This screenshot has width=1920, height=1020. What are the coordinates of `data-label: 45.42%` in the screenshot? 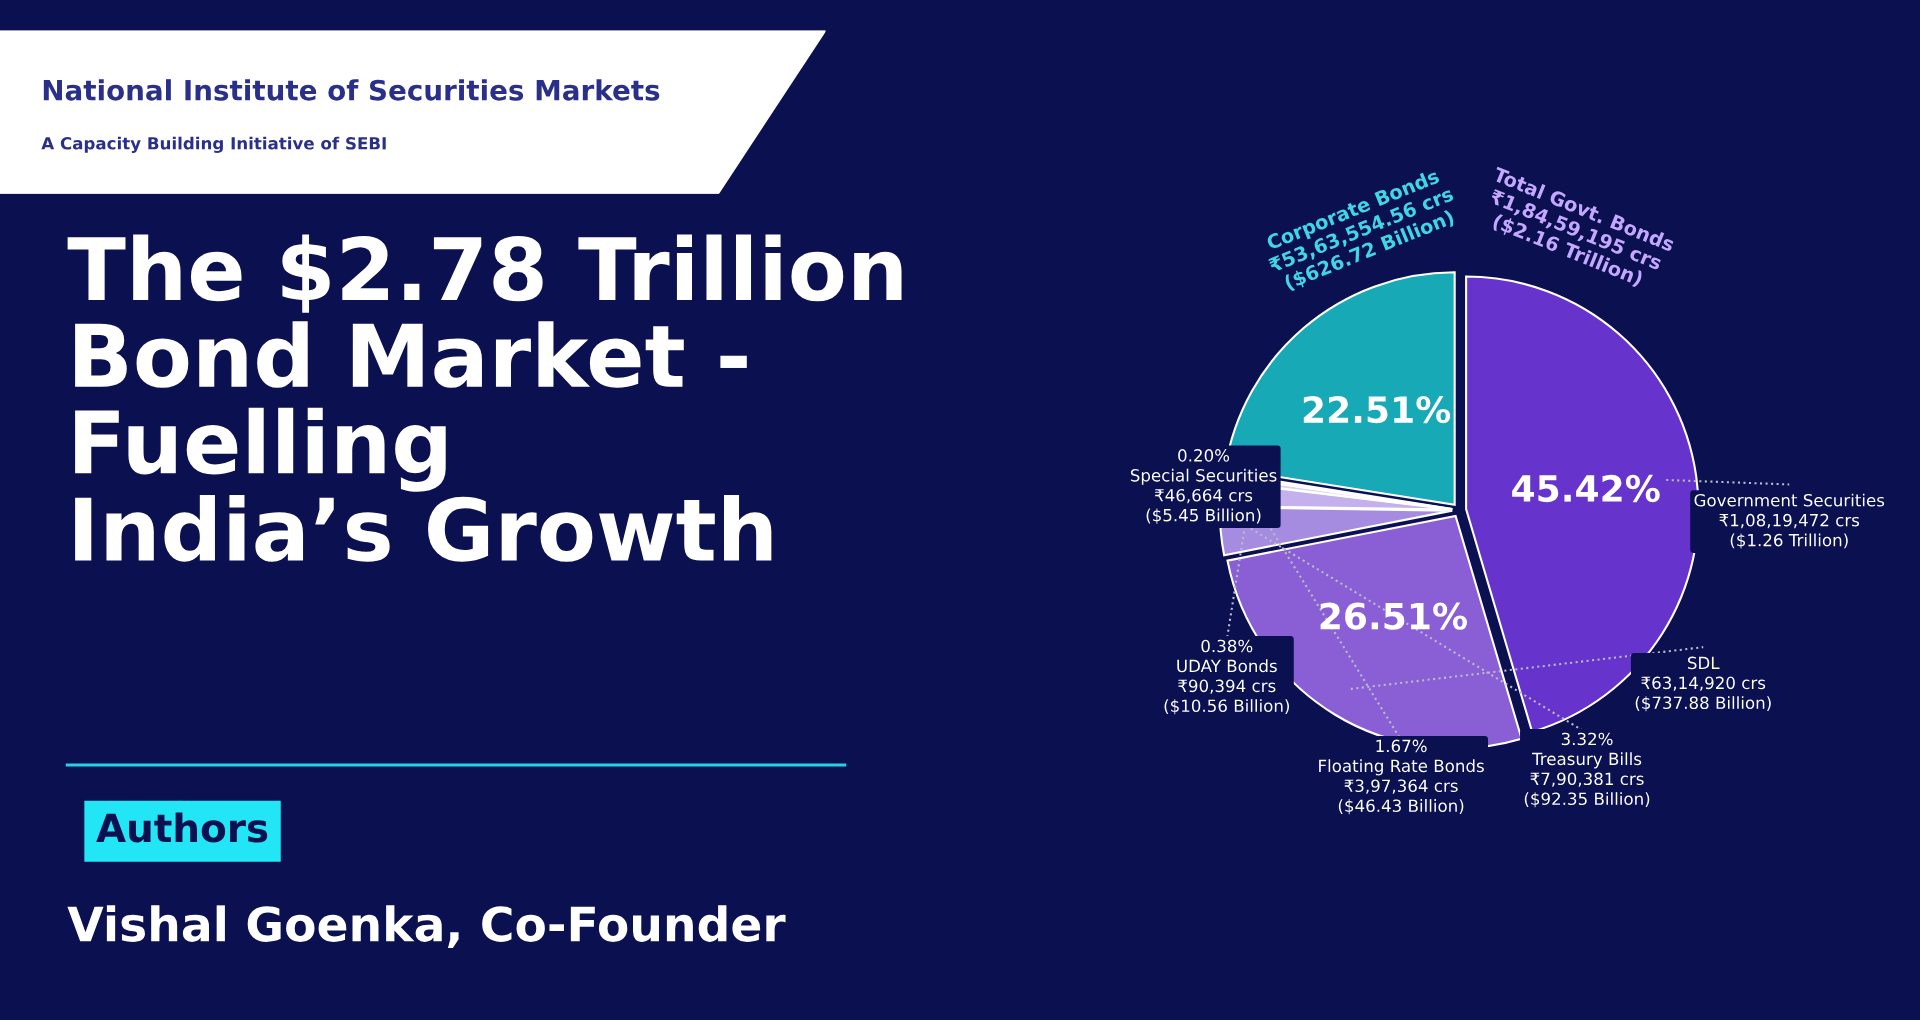 It's located at (1586, 488).